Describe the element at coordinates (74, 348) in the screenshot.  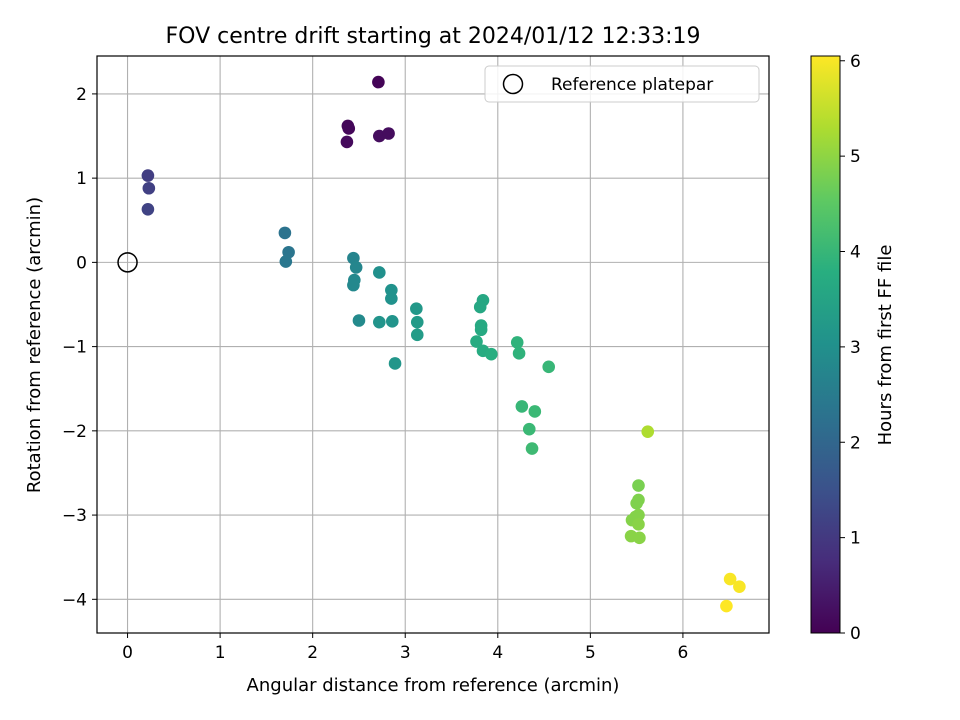
I see `y-tick-label: −1` at that location.